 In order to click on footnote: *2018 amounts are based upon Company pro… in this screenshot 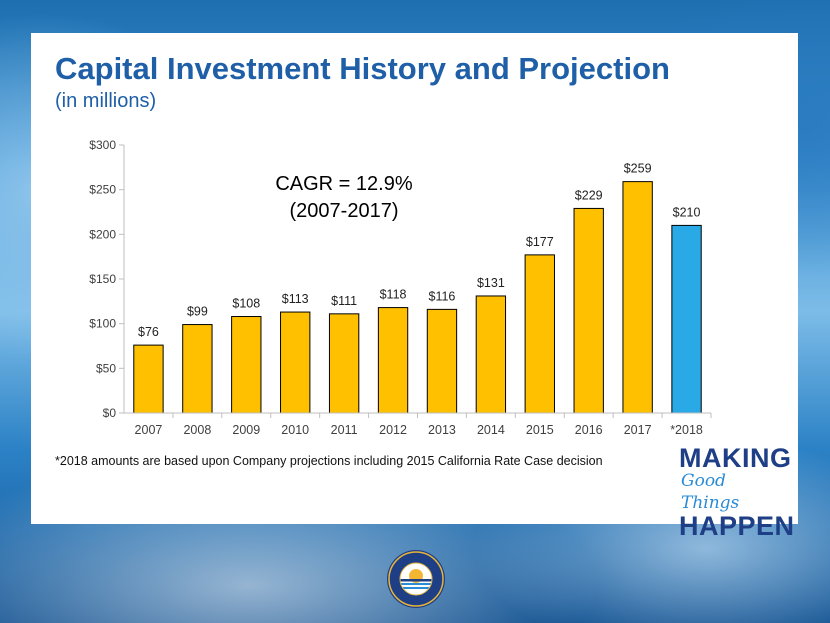, I will do `click(329, 461)`.